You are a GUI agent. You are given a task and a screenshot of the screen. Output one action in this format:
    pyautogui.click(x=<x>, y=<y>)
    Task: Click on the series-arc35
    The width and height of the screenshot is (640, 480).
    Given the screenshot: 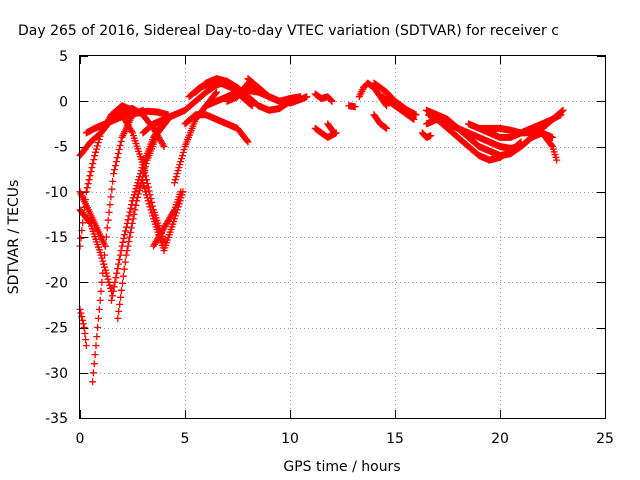 What is the action you would take?
    pyautogui.click(x=426, y=135)
    